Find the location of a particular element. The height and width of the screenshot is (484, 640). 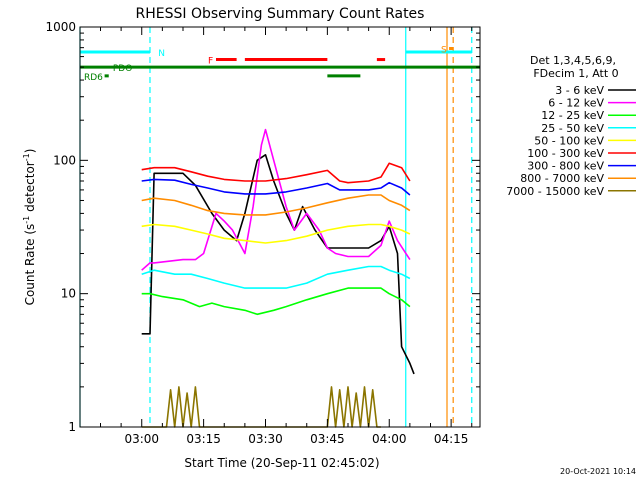

legend-label-300-800-kev: 300 - 800 keV is located at coordinates (565, 166).